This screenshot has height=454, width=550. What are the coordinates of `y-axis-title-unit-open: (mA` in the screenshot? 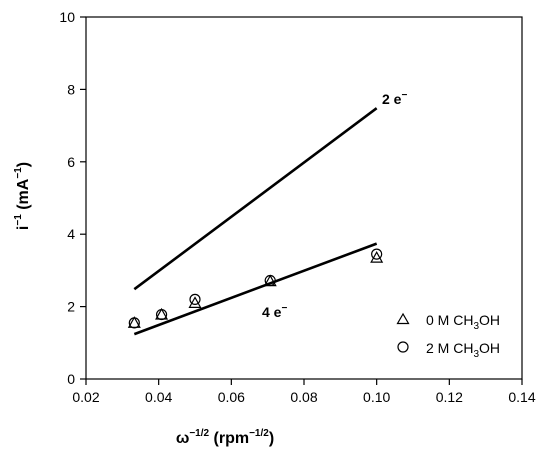 It's located at (23, 196).